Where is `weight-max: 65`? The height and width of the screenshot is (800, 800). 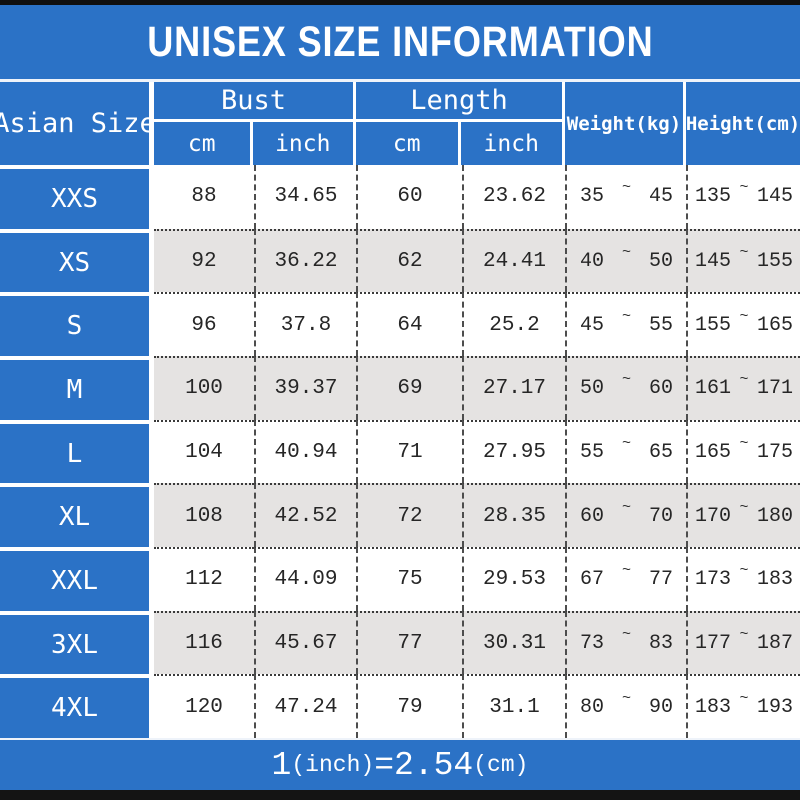
weight-max: 65 is located at coordinates (660, 453).